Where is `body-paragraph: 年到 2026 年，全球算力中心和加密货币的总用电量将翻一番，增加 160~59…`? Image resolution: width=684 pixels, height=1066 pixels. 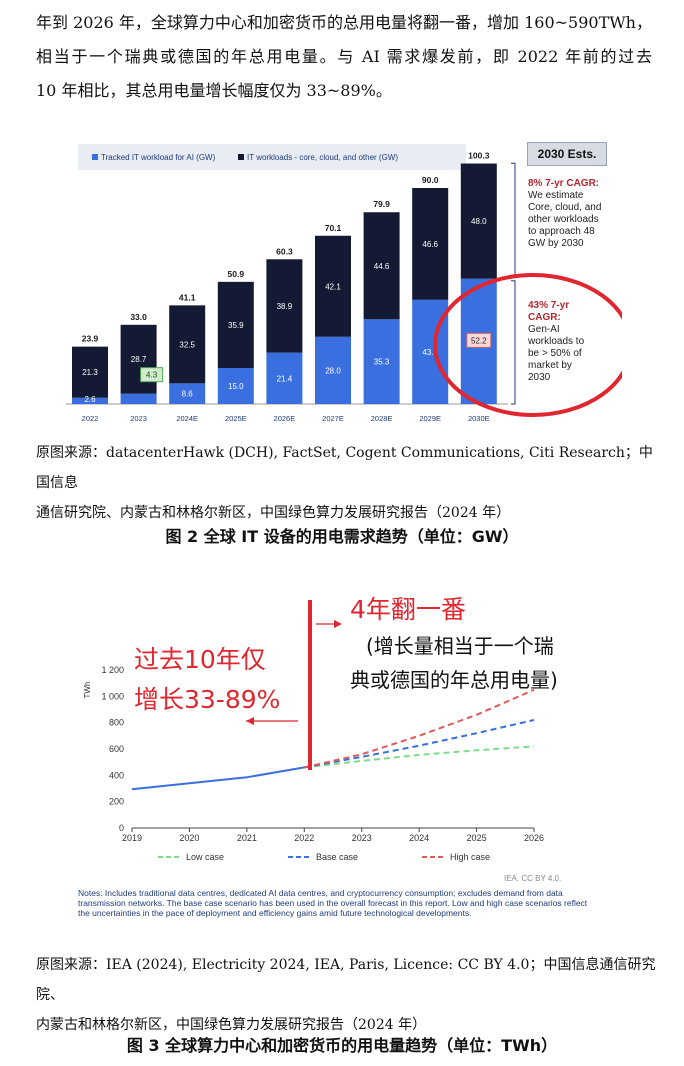
body-paragraph: 年到 2026 年，全球算力中心和加密货币的总用电量将翻一番，增加 160~59… is located at coordinates (344, 57).